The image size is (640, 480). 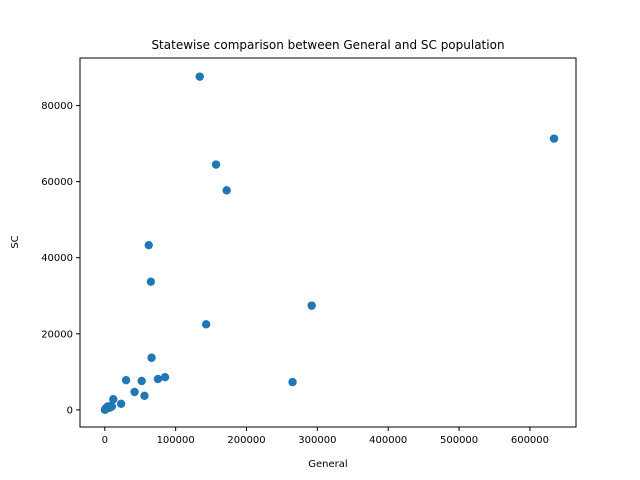 What do you see at coordinates (459, 440) in the screenshot?
I see `x-tick-label-5: 500000` at bounding box center [459, 440].